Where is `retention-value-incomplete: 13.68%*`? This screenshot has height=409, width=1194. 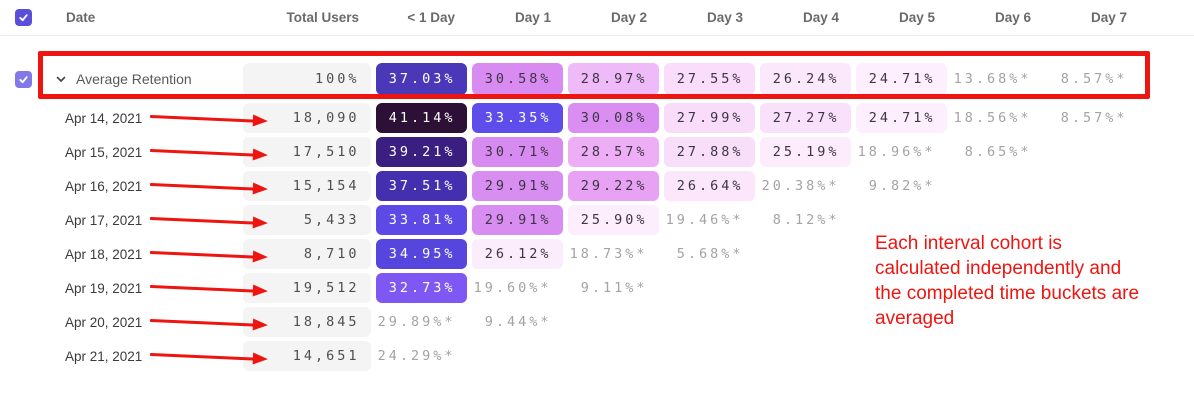 retention-value-incomplete: 13.68%* is located at coordinates (992, 79).